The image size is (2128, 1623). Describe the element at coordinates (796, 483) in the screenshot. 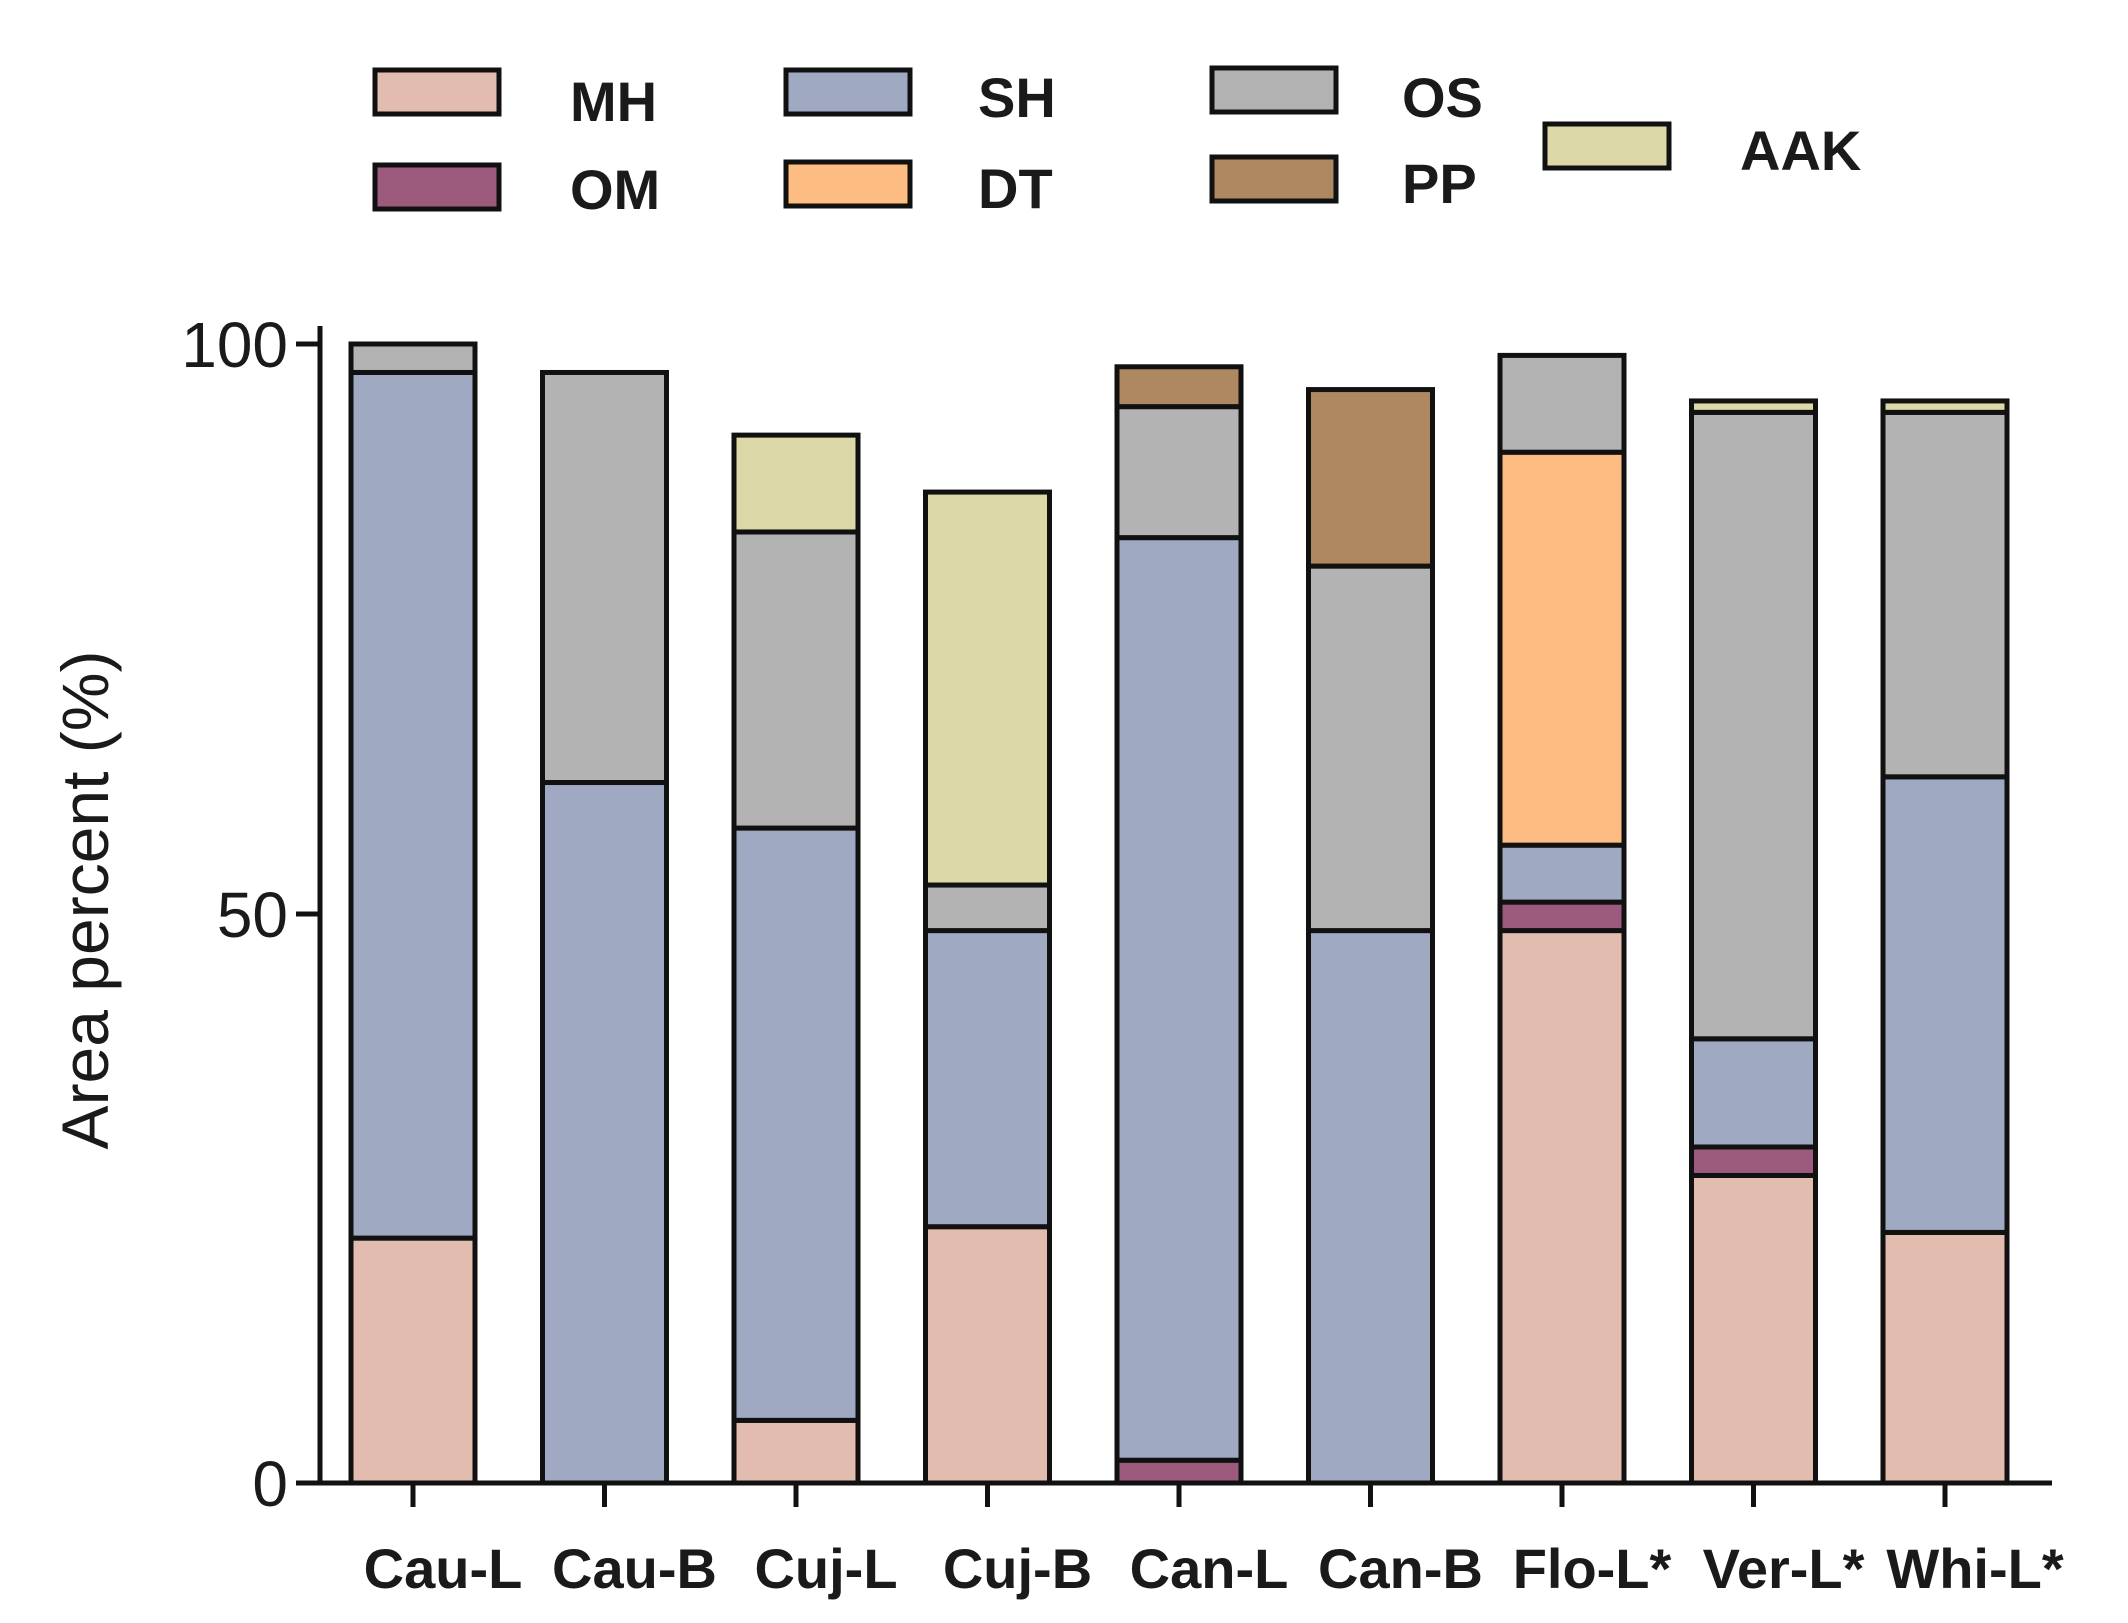

I see `bar-segment-cuj-l-aak` at that location.